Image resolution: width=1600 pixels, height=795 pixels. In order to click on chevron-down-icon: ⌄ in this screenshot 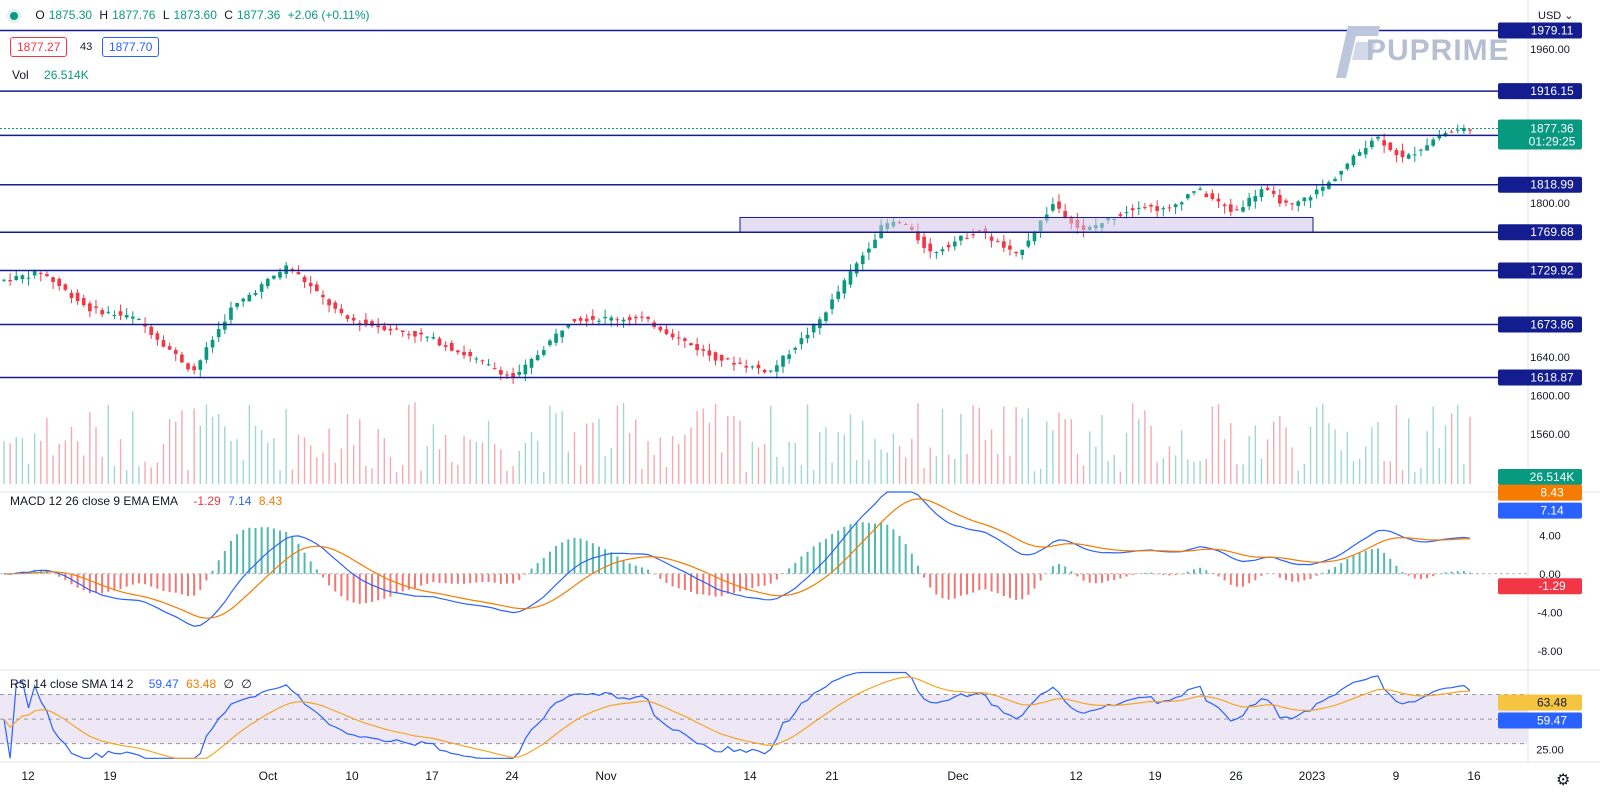, I will do `click(1569, 16)`.